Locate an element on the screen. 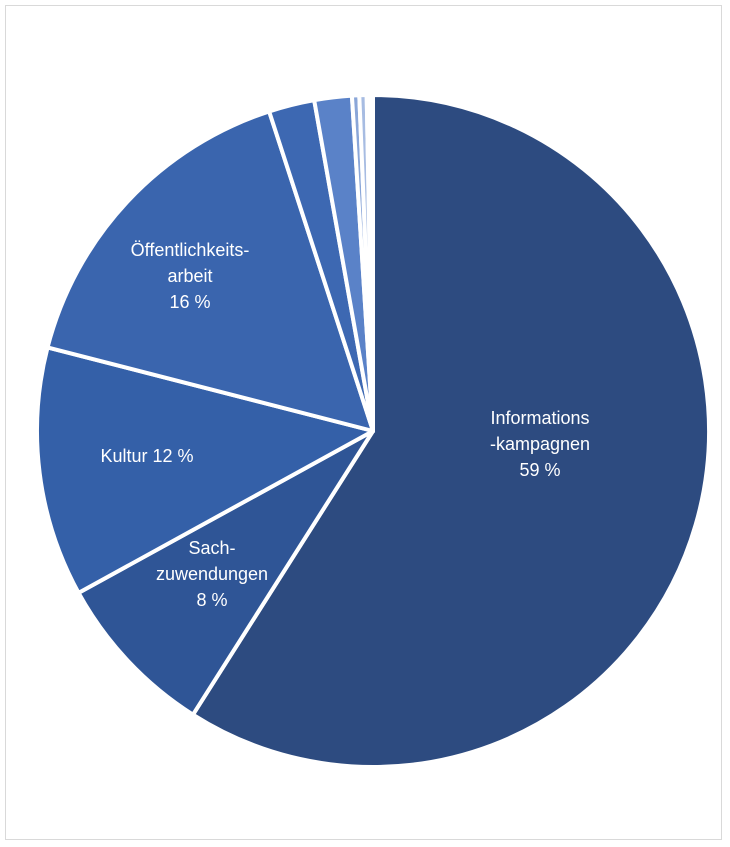 Image resolution: width=730 pixels, height=847 pixels. slice-label-3: Öffentlichkeits-arbeit 16 % is located at coordinates (190, 276).